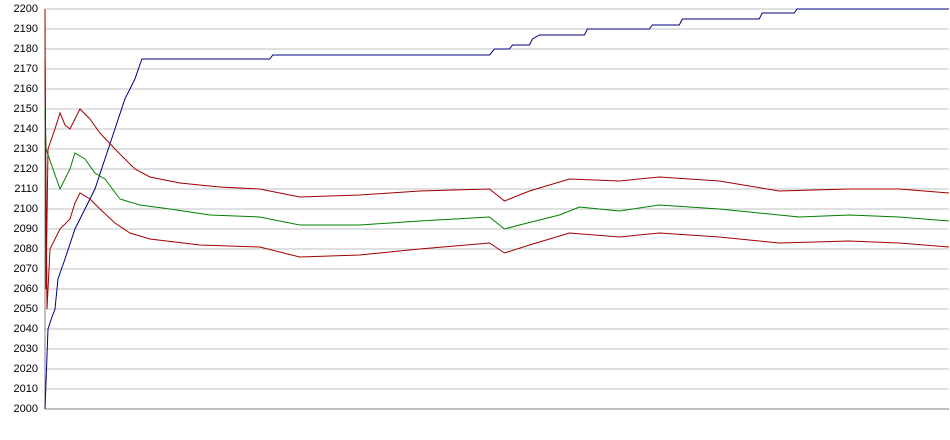  I want to click on y-tick-label: 2170, so click(26, 69).